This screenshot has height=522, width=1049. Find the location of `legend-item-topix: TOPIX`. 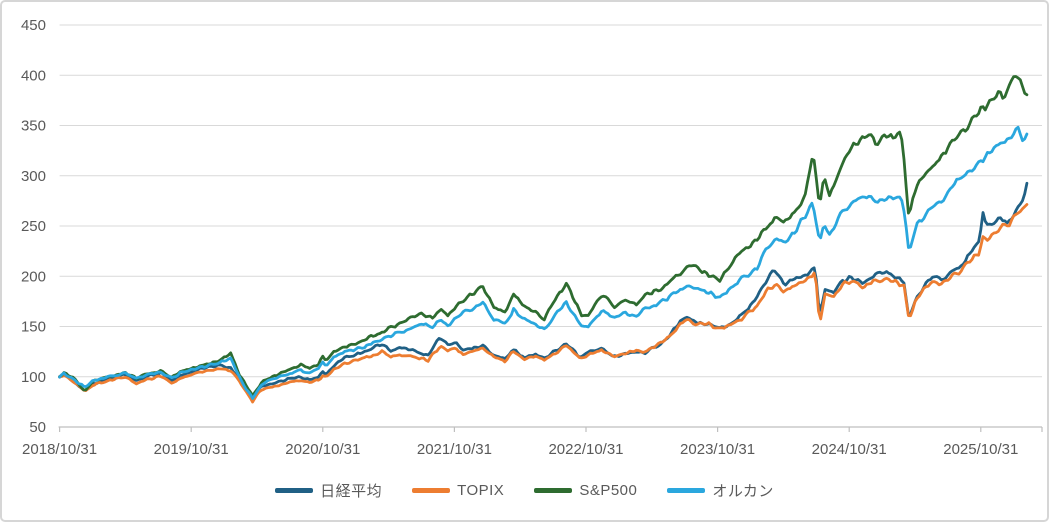

legend-item-topix: TOPIX is located at coordinates (458, 490).